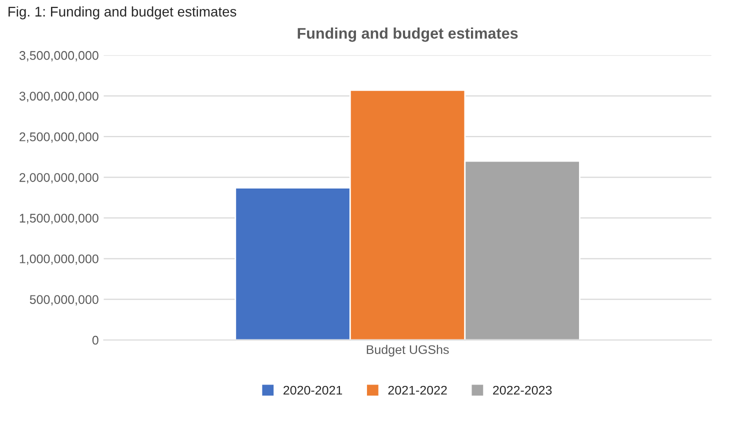 The image size is (741, 425). What do you see at coordinates (59, 178) in the screenshot?
I see `y-tick-label: 2,000,000,000` at bounding box center [59, 178].